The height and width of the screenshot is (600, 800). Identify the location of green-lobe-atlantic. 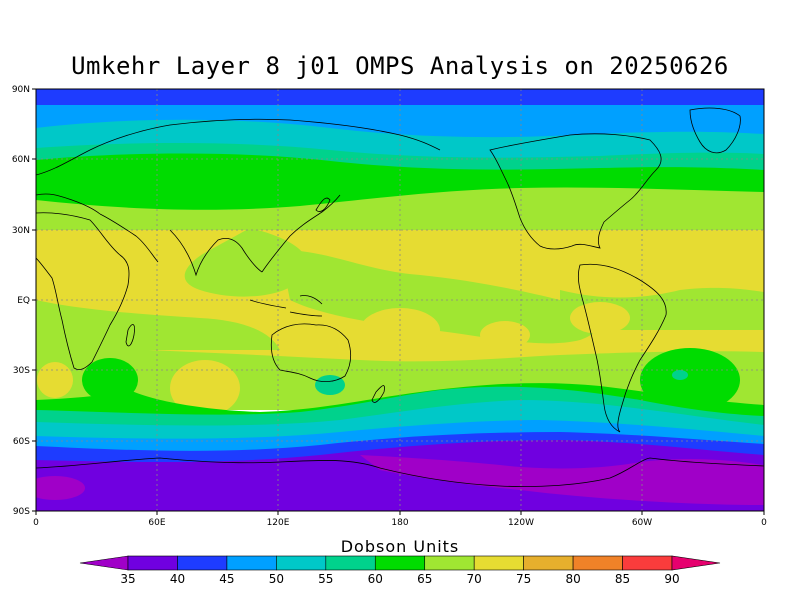
(690, 380).